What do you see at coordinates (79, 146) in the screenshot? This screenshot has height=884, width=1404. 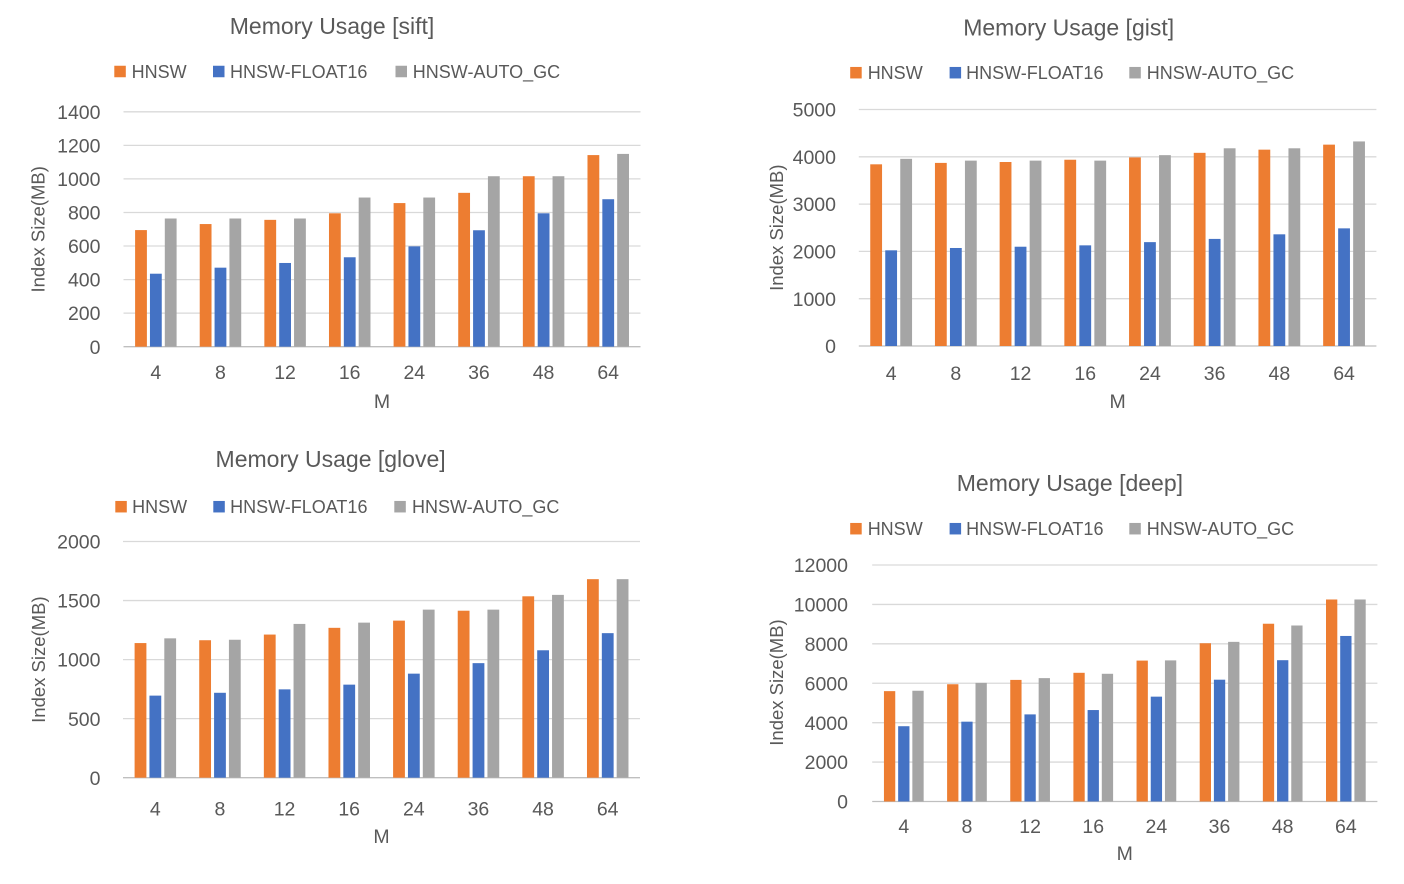 I see `svg-text: 1200` at bounding box center [79, 146].